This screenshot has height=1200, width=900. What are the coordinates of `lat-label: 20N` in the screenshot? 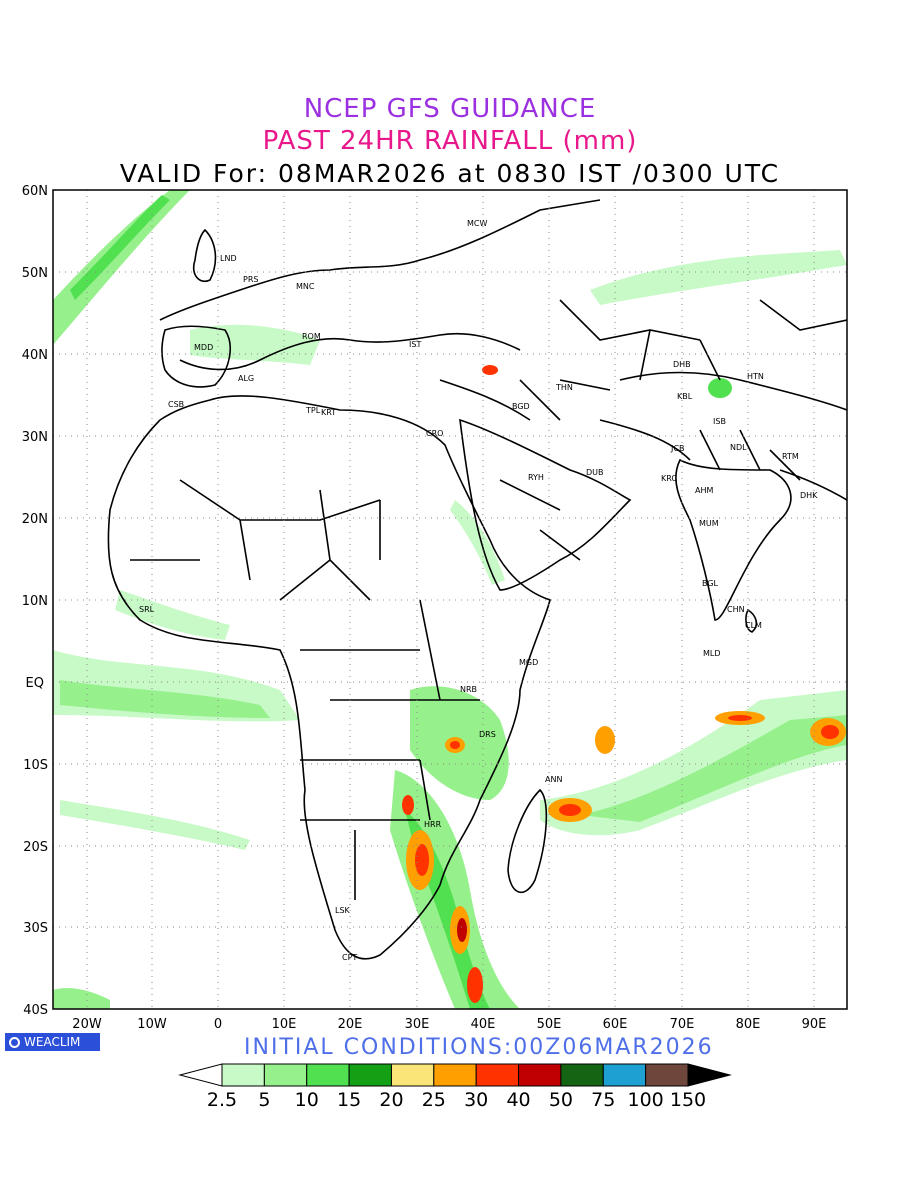 It's located at (35, 519).